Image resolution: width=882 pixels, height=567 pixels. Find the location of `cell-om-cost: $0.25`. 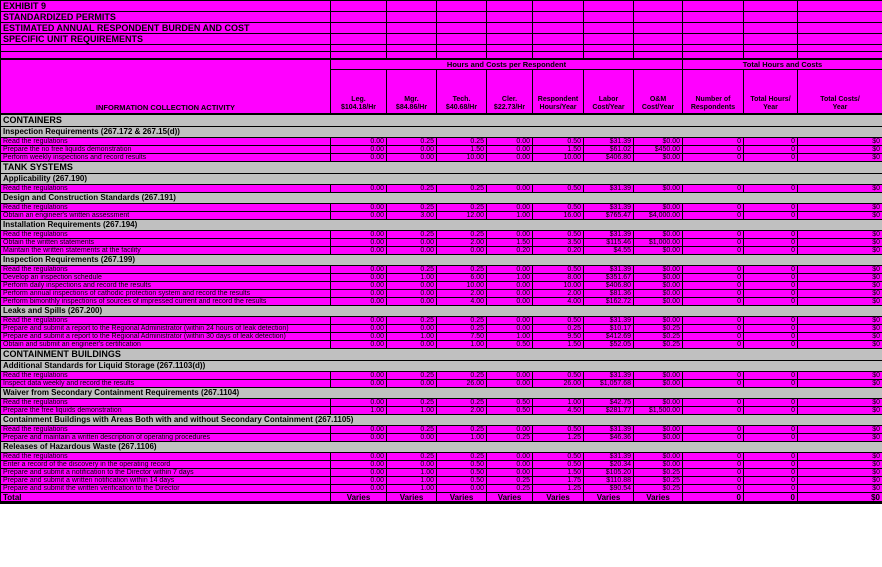

cell-om-cost: $0.25 is located at coordinates (658, 488).